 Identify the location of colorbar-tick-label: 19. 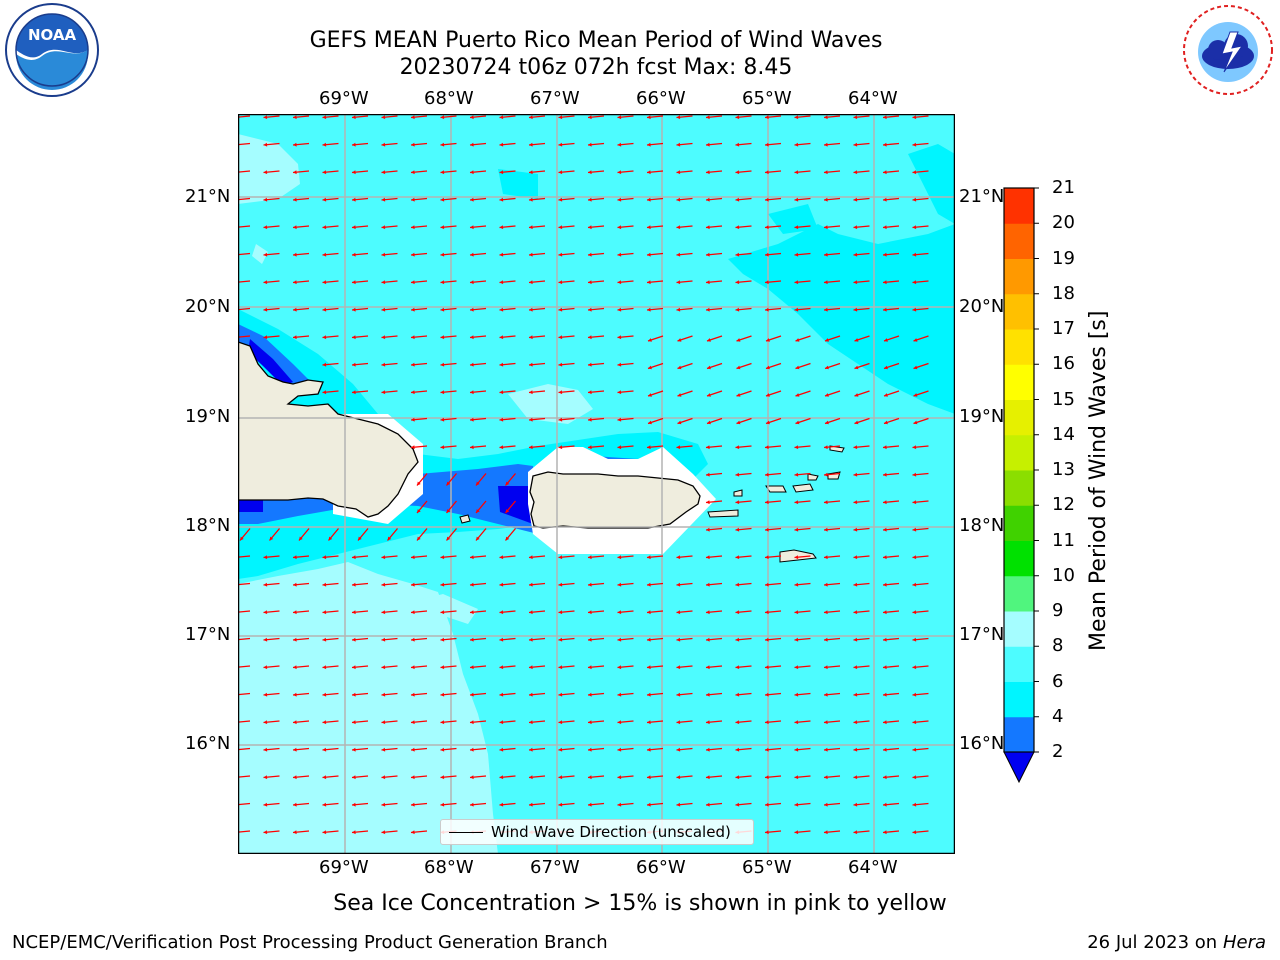
(1063, 258).